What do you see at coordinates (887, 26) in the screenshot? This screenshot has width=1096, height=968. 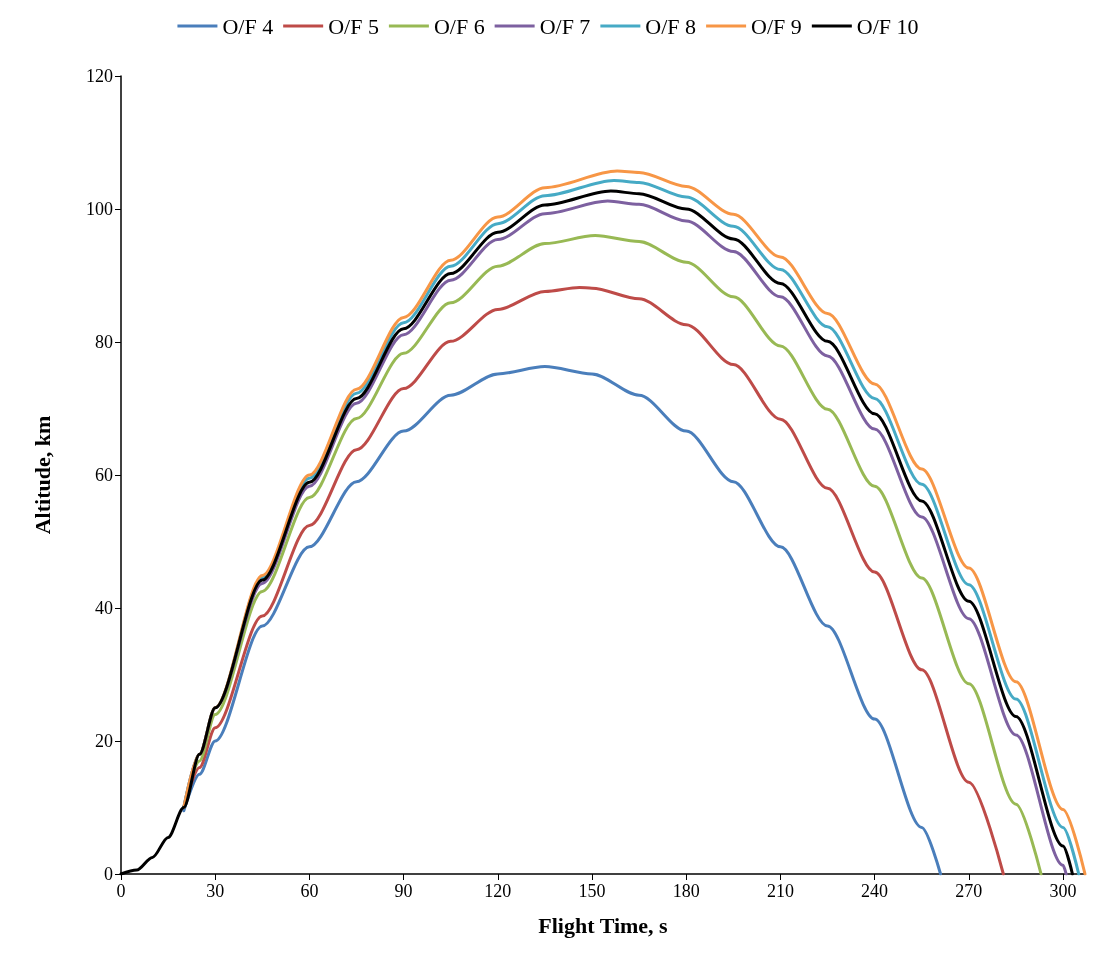 I see `legend-label: O/F 10` at bounding box center [887, 26].